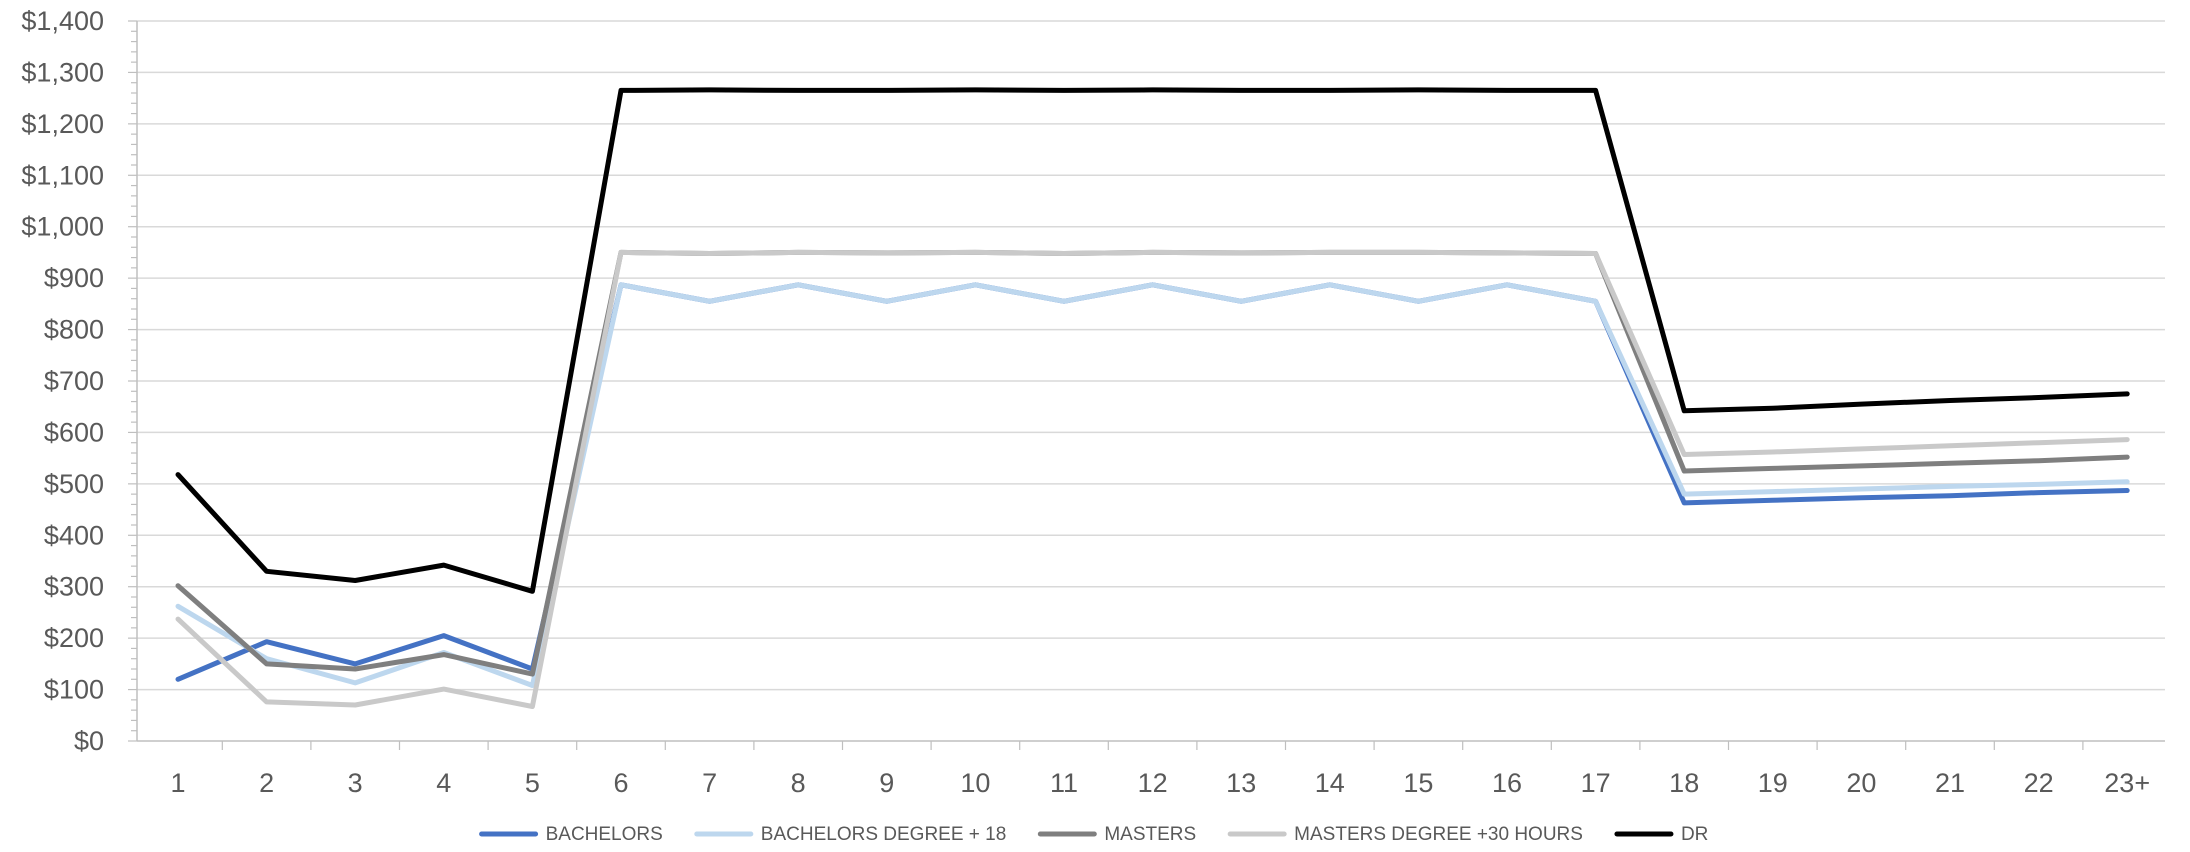  Describe the element at coordinates (443, 783) in the screenshot. I see `x-tick-label: 4` at that location.